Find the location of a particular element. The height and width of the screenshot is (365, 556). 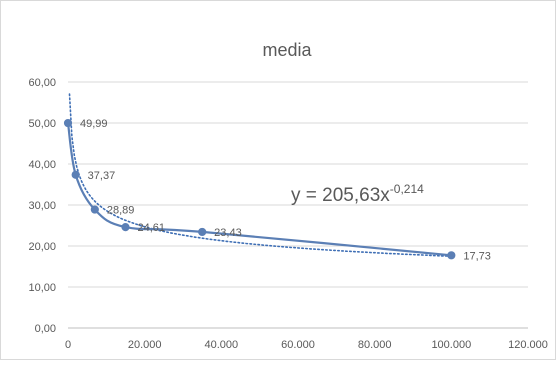

data-label: 23,43 is located at coordinates (228, 233).